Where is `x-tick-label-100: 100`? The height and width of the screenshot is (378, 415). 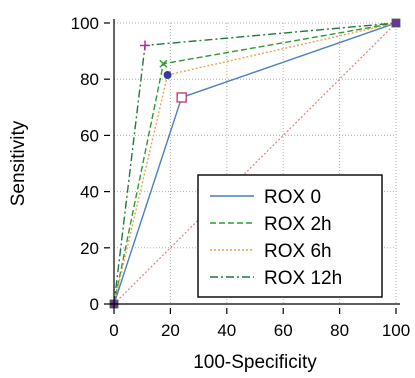
x-tick-label-100: 100 is located at coordinates (396, 330).